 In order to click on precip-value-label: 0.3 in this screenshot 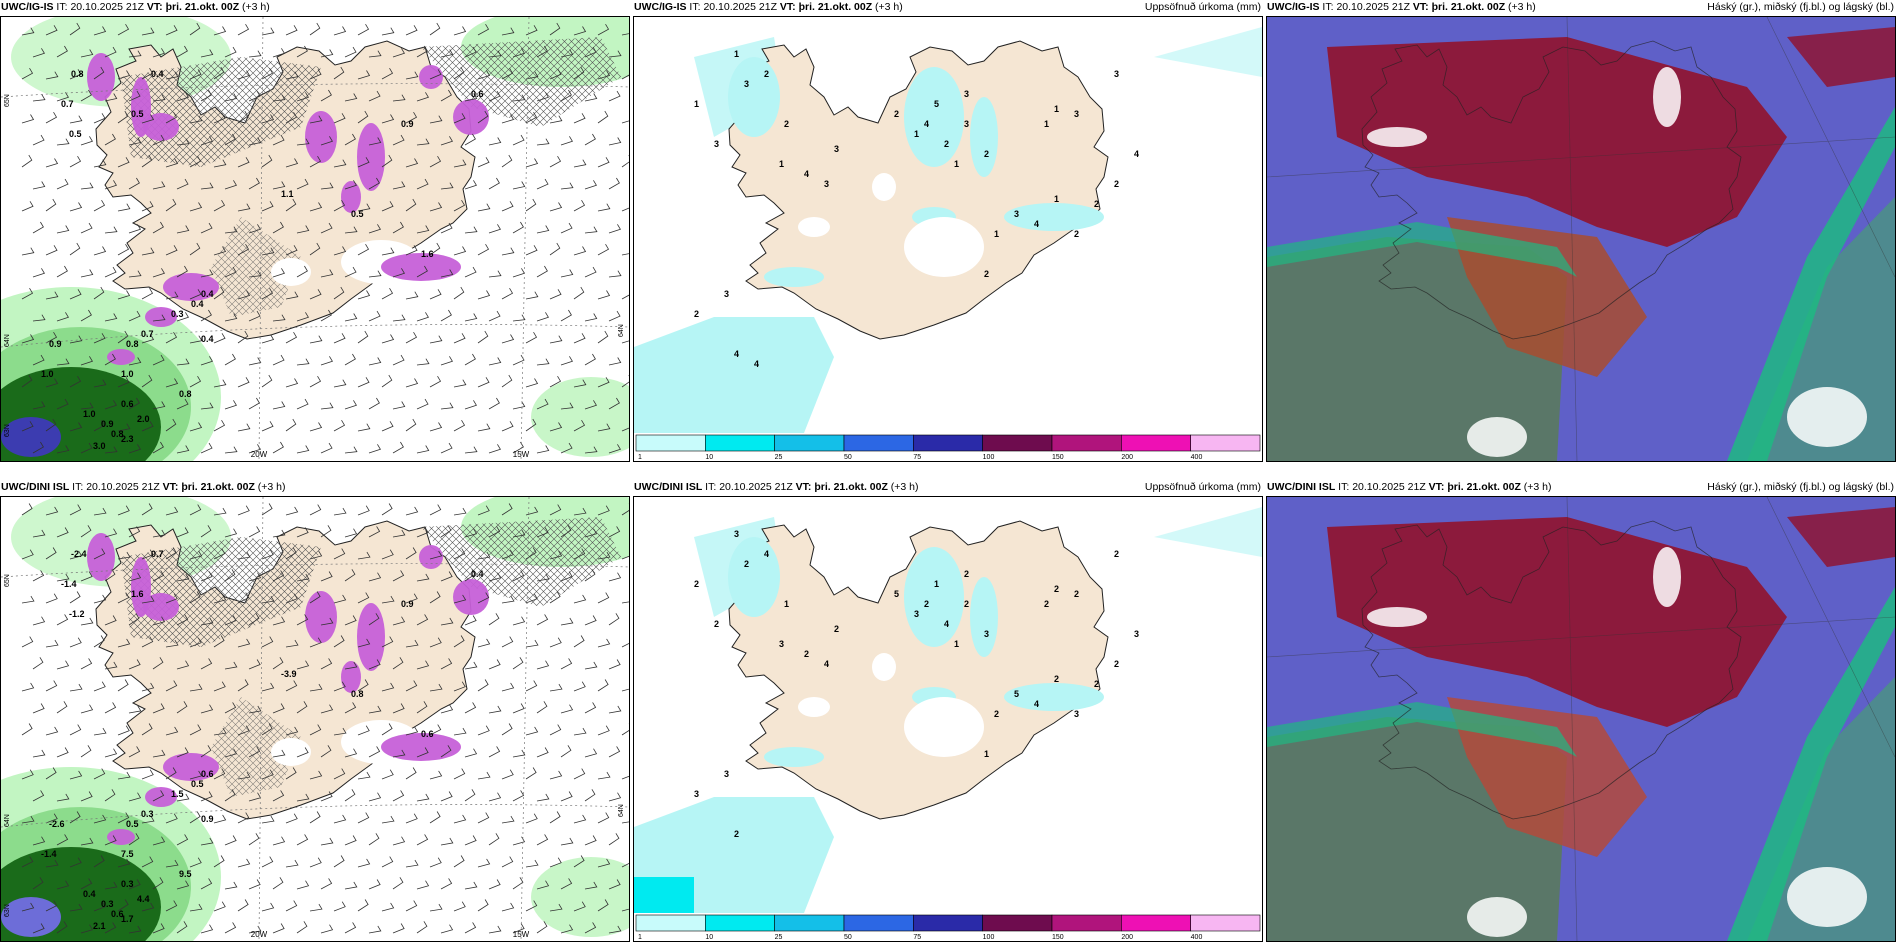, I will do `click(107, 904)`.